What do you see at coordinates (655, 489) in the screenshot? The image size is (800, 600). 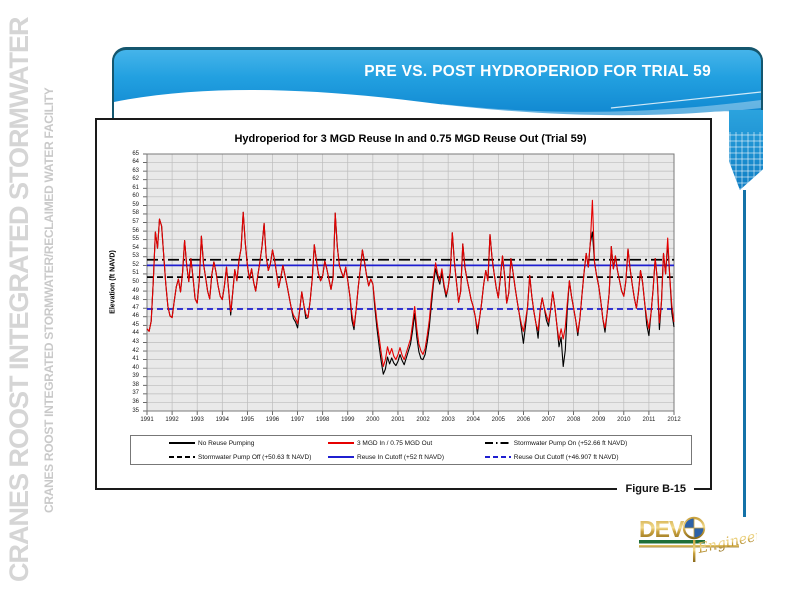 I see `figure-caption: Figure B-15` at bounding box center [655, 489].